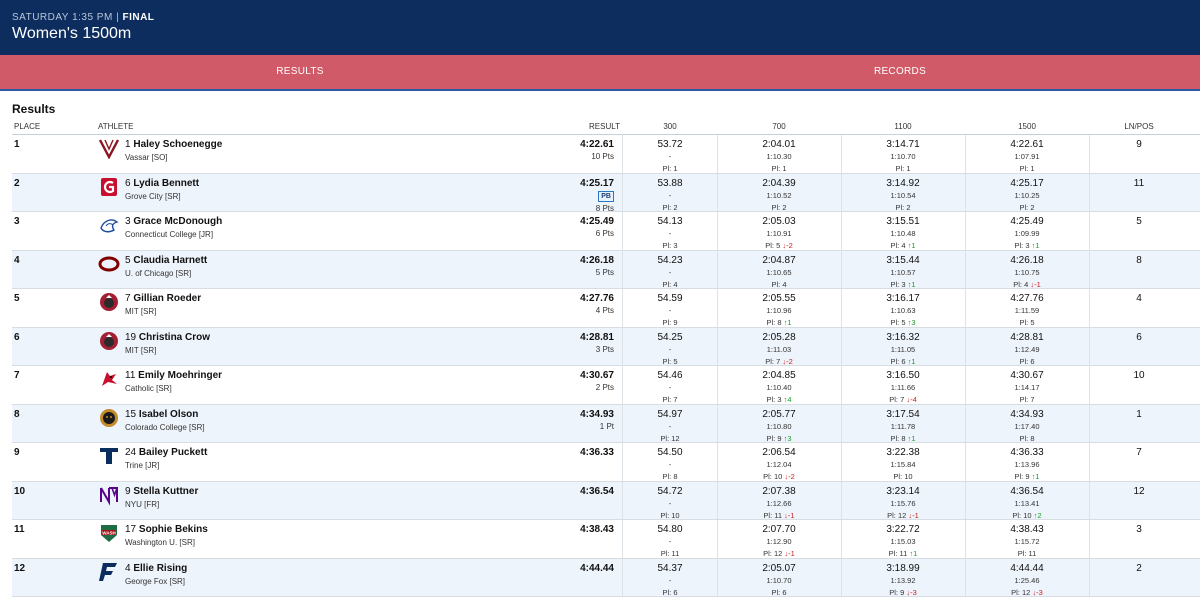 The image size is (1200, 602). What do you see at coordinates (903, 387) in the screenshot?
I see `split-lap: 1:11.66` at bounding box center [903, 387].